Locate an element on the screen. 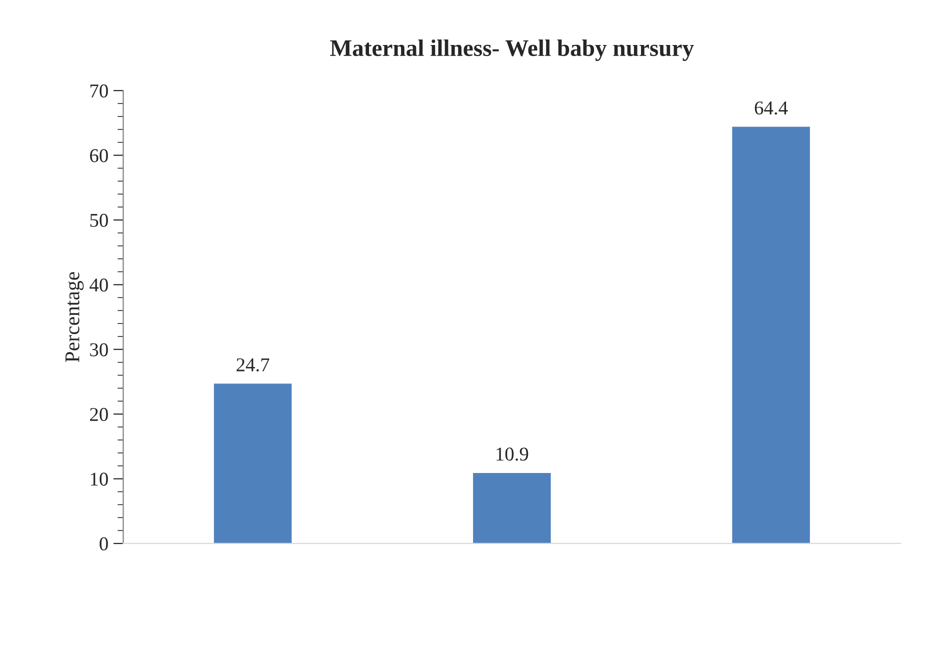  y-tick-label: 70 is located at coordinates (99, 91).